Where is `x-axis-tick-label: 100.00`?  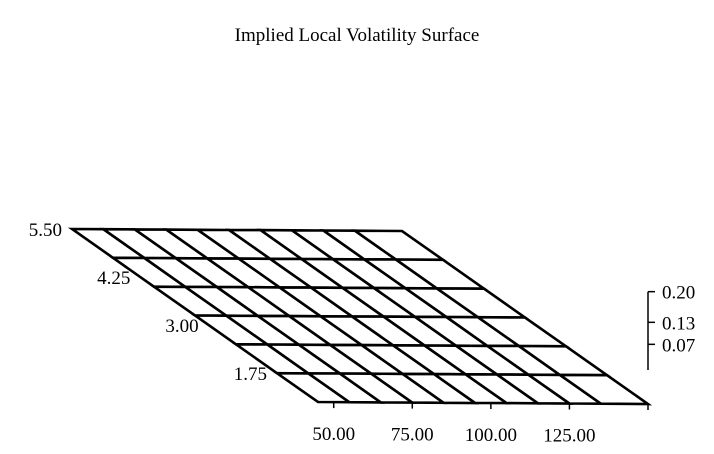 x-axis-tick-label: 100.00 is located at coordinates (491, 435).